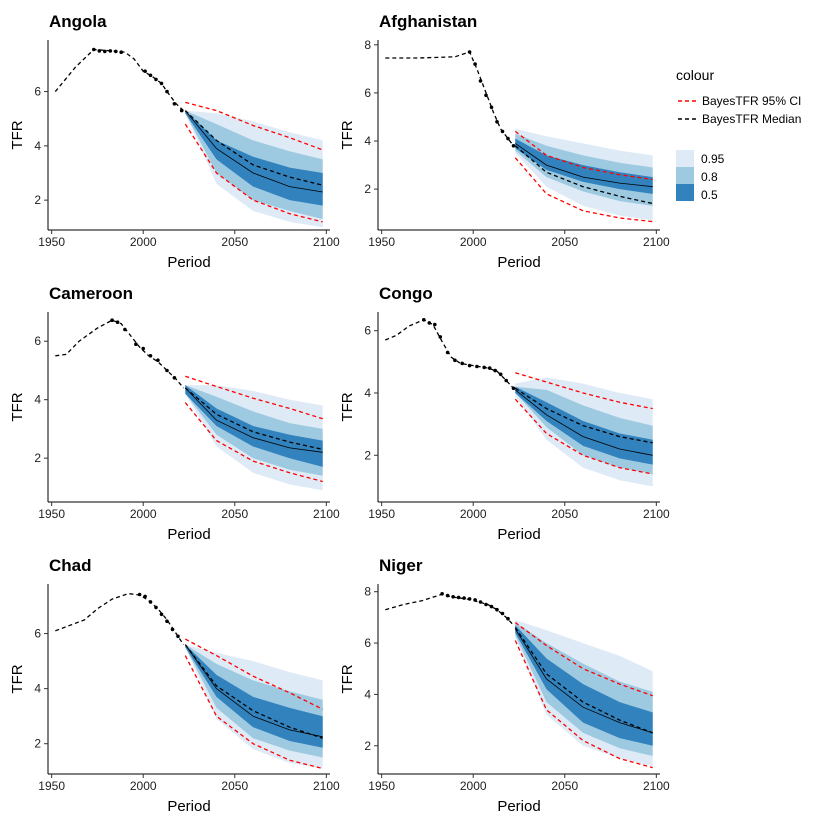 Image resolution: width=830 pixels, height=830 pixels. I want to click on panel-afghanistan: 1950 2000 2050 2100 2 4 6 8 Afghanistan Period TFR, so click(504, 141).